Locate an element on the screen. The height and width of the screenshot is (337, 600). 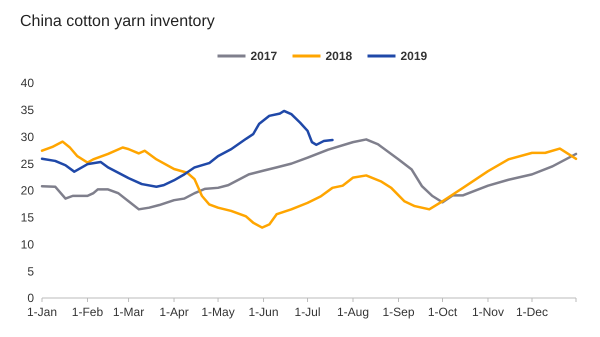
x-tick-label: 1-Jan is located at coordinates (42, 312).